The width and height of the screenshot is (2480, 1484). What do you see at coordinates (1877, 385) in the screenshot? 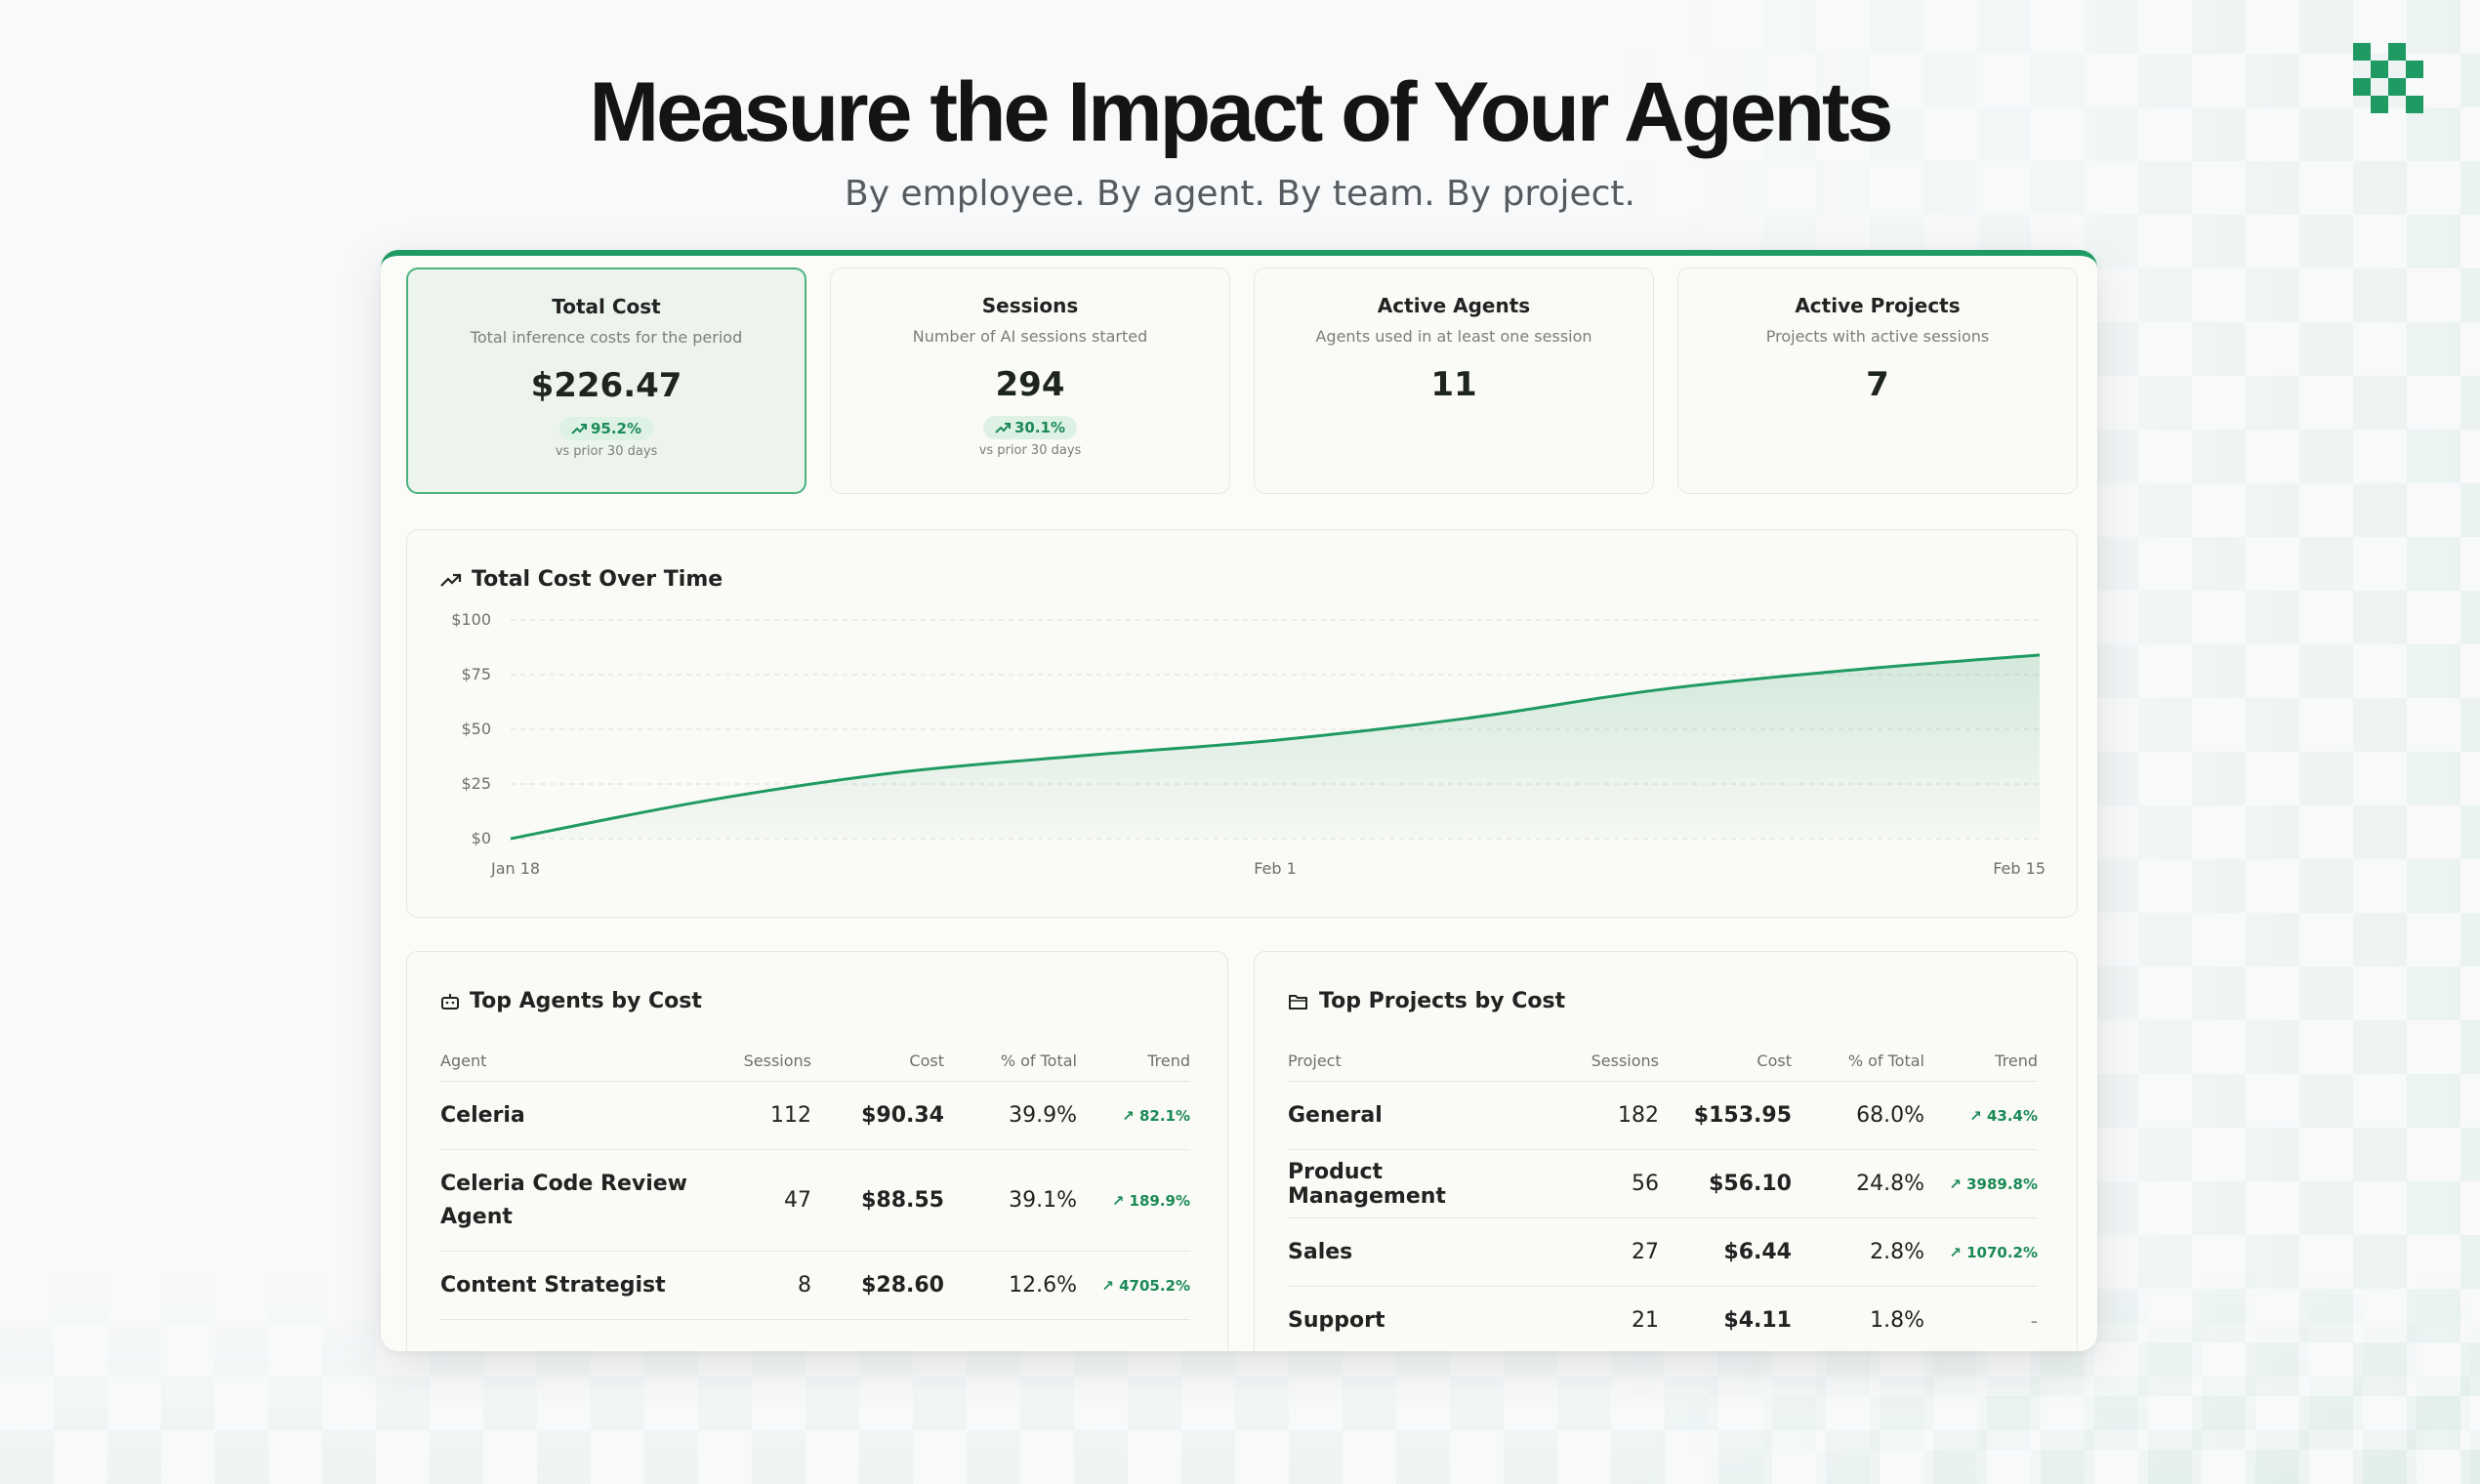
I see `stat-value: 7` at bounding box center [1877, 385].